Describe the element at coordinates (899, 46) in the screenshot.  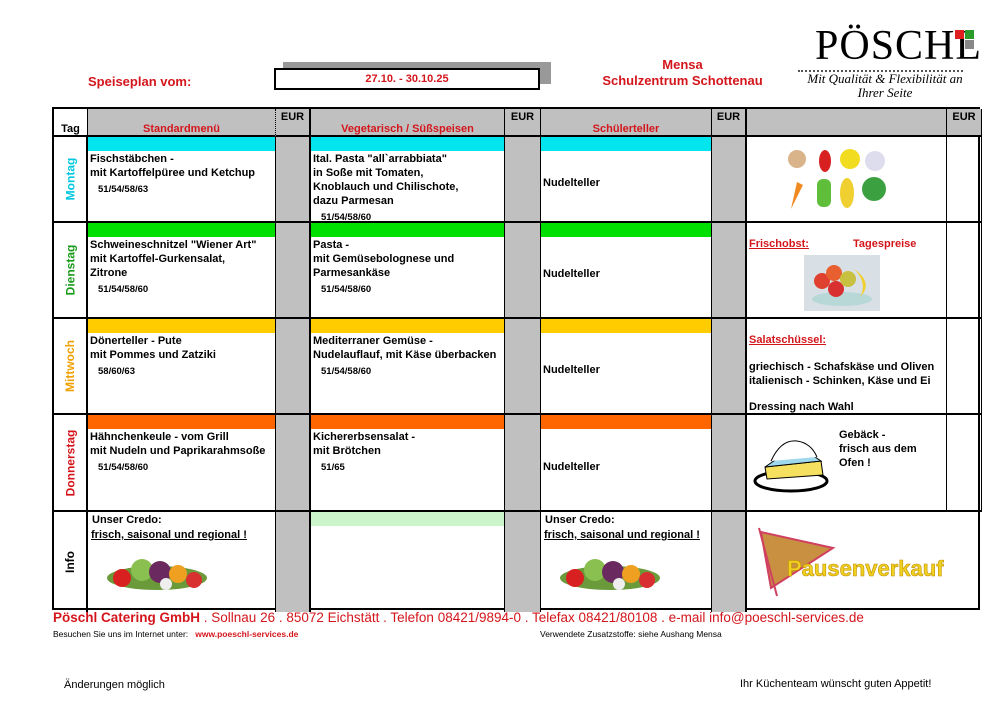
I see `logo-wordmark: PÖSCHL` at that location.